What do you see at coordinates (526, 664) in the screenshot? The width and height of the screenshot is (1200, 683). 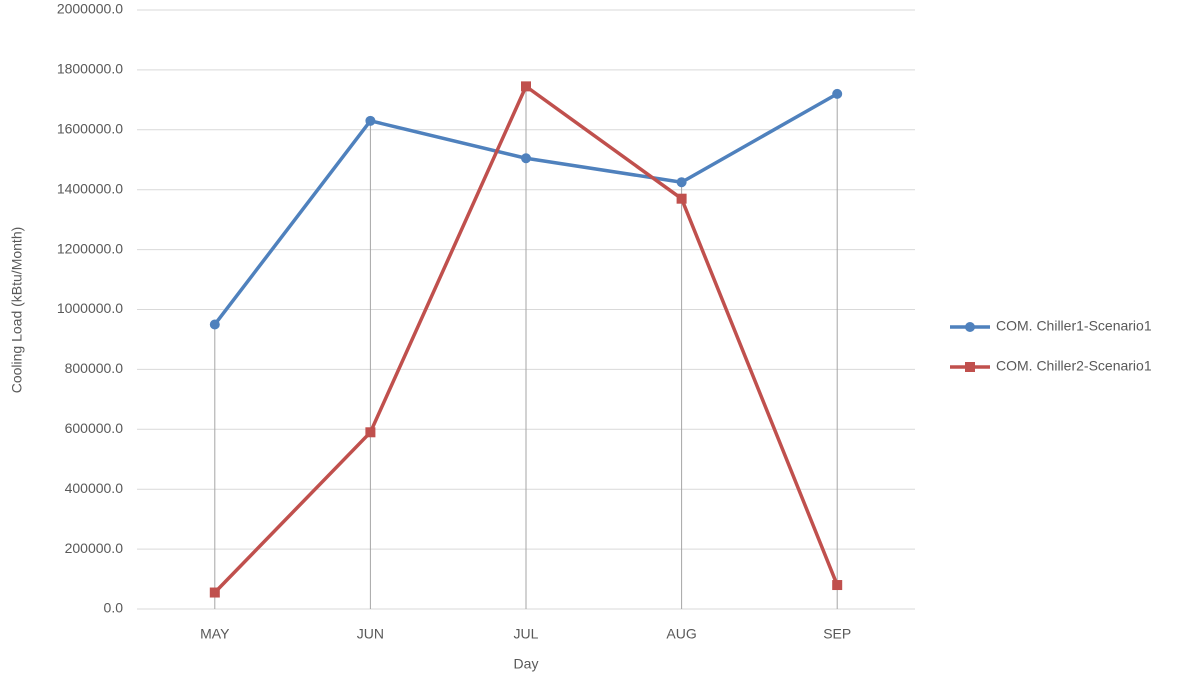 I see `x-axis-title: Day` at bounding box center [526, 664].